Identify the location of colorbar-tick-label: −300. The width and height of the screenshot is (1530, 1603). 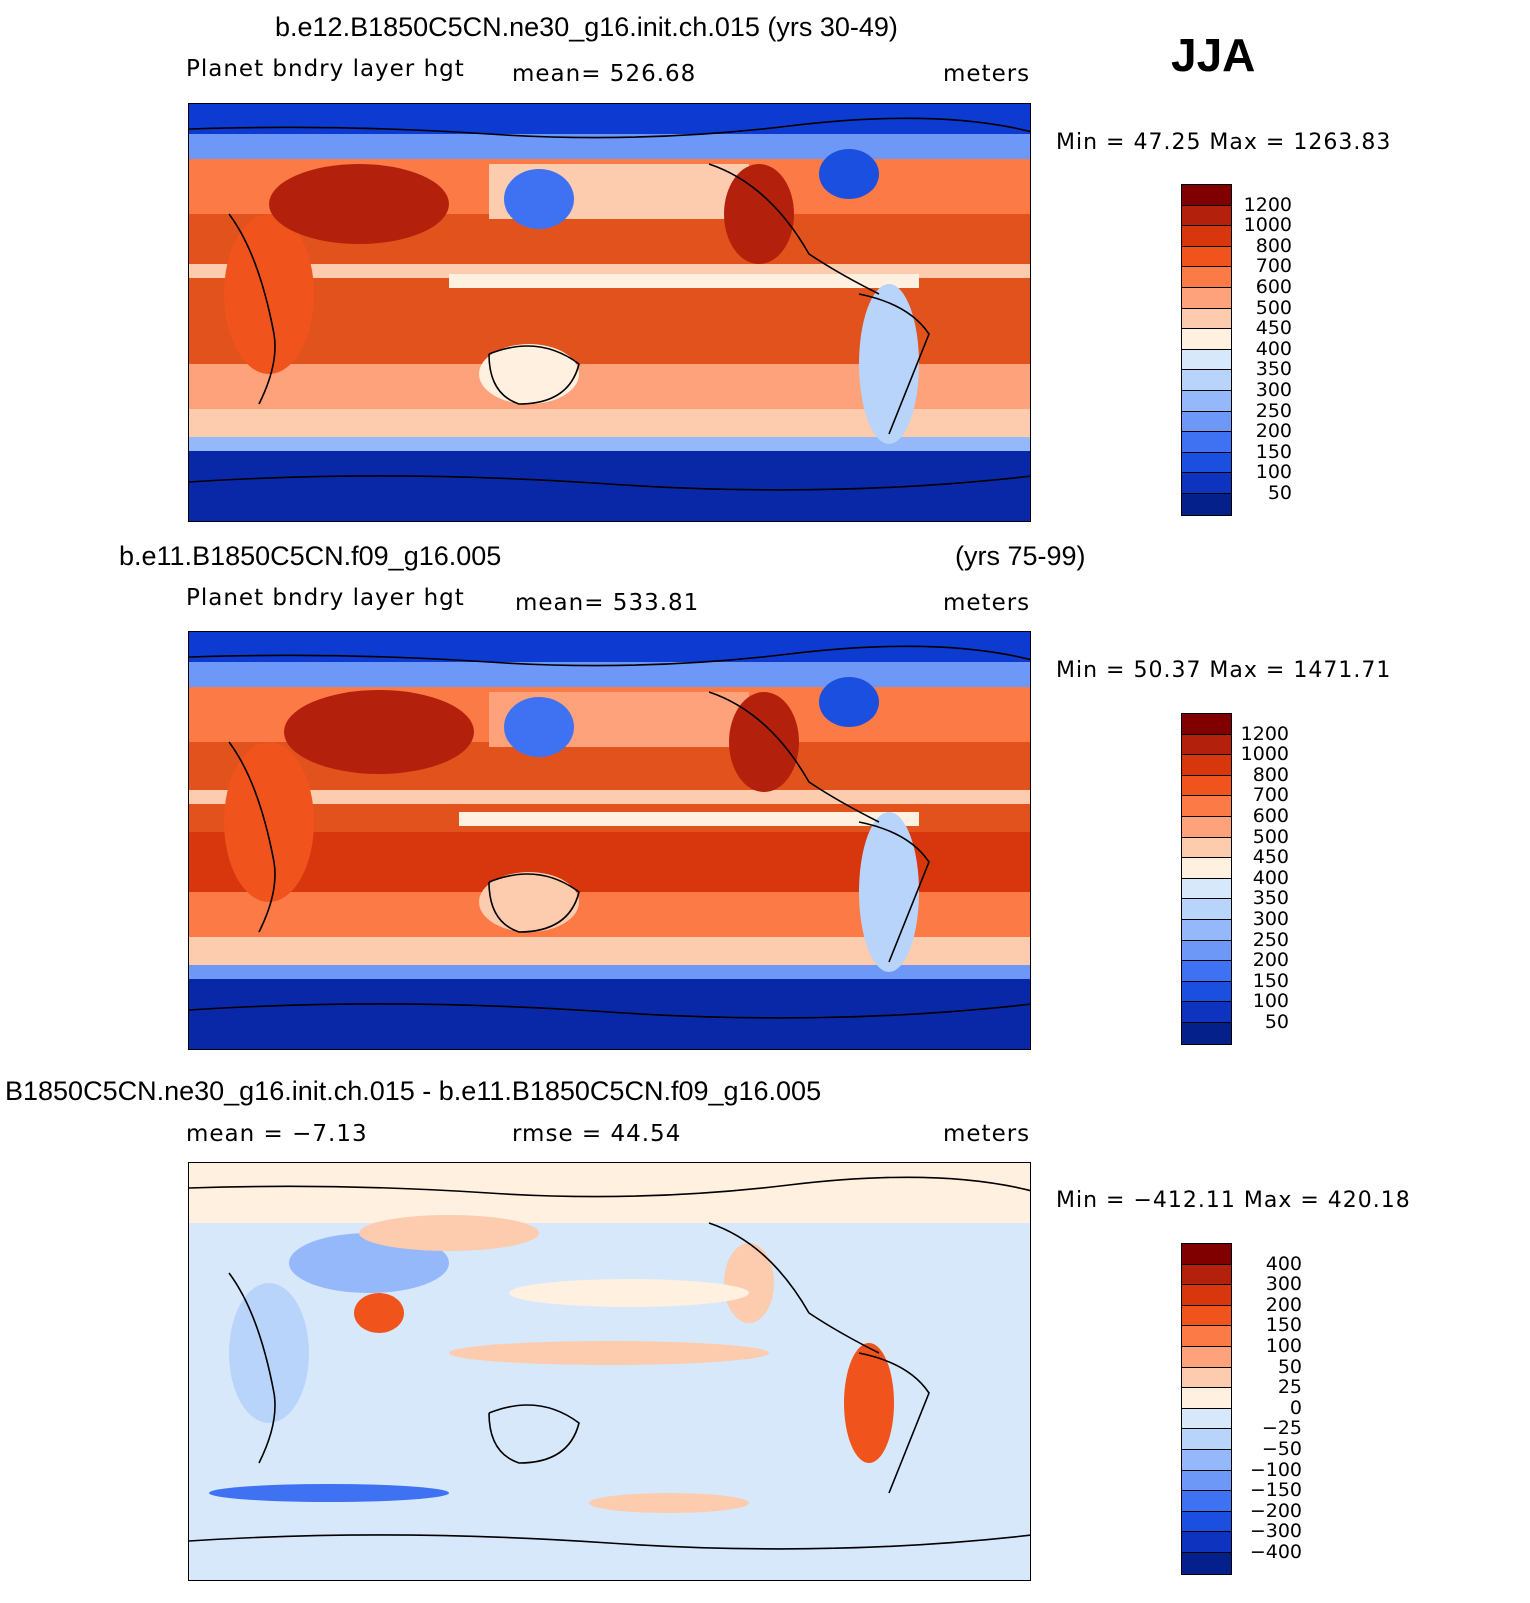
(1275, 1531).